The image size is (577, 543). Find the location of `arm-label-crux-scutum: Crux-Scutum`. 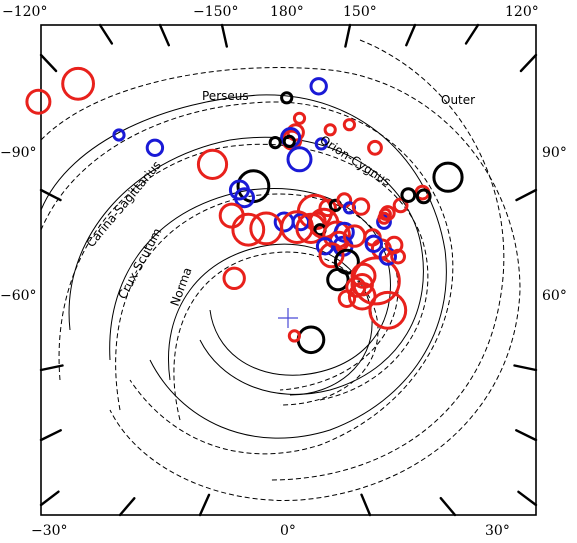

arm-label-crux-scutum: Crux-Scutum is located at coordinates (139, 264).